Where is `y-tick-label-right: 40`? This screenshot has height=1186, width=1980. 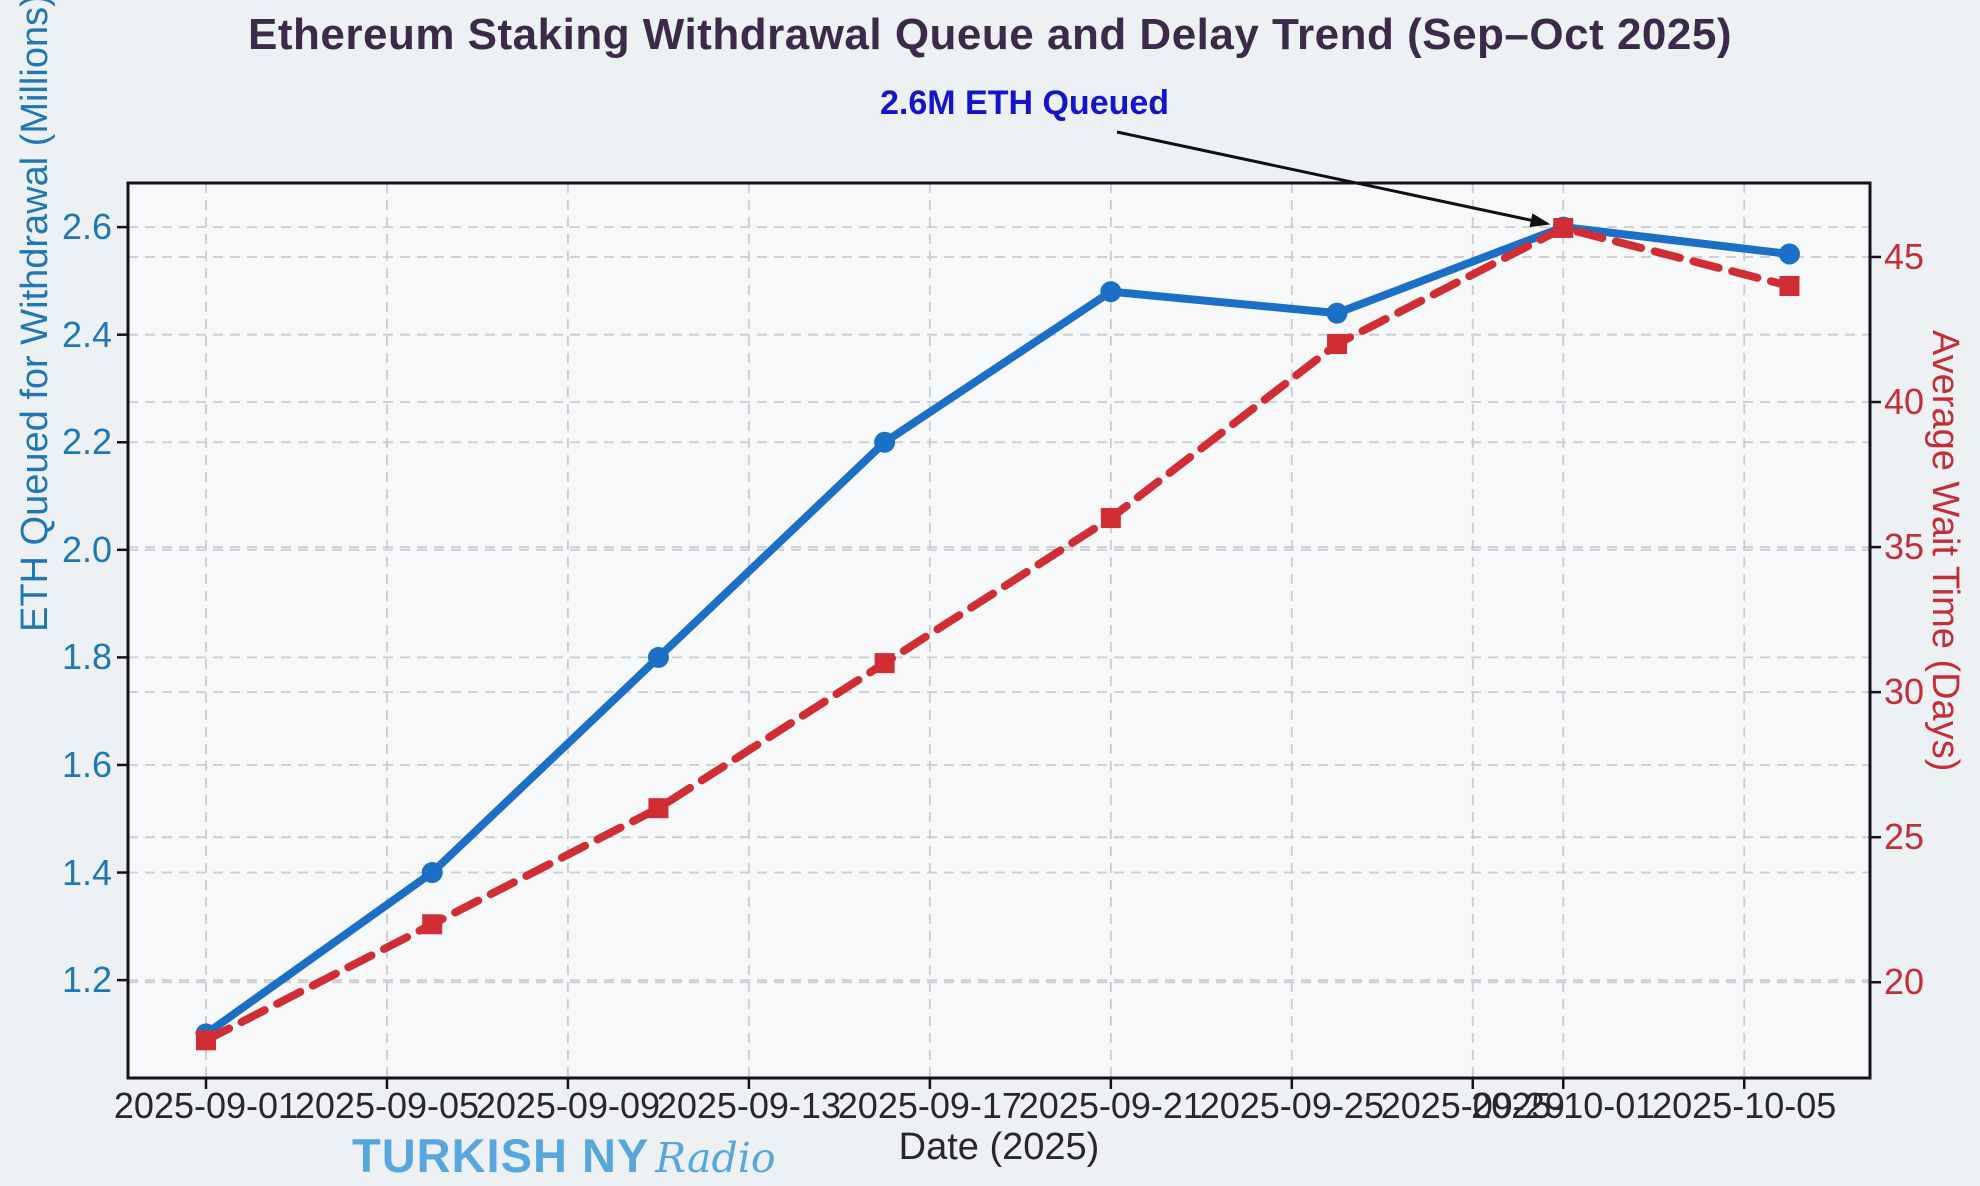
y-tick-label-right: 40 is located at coordinates (1904, 402).